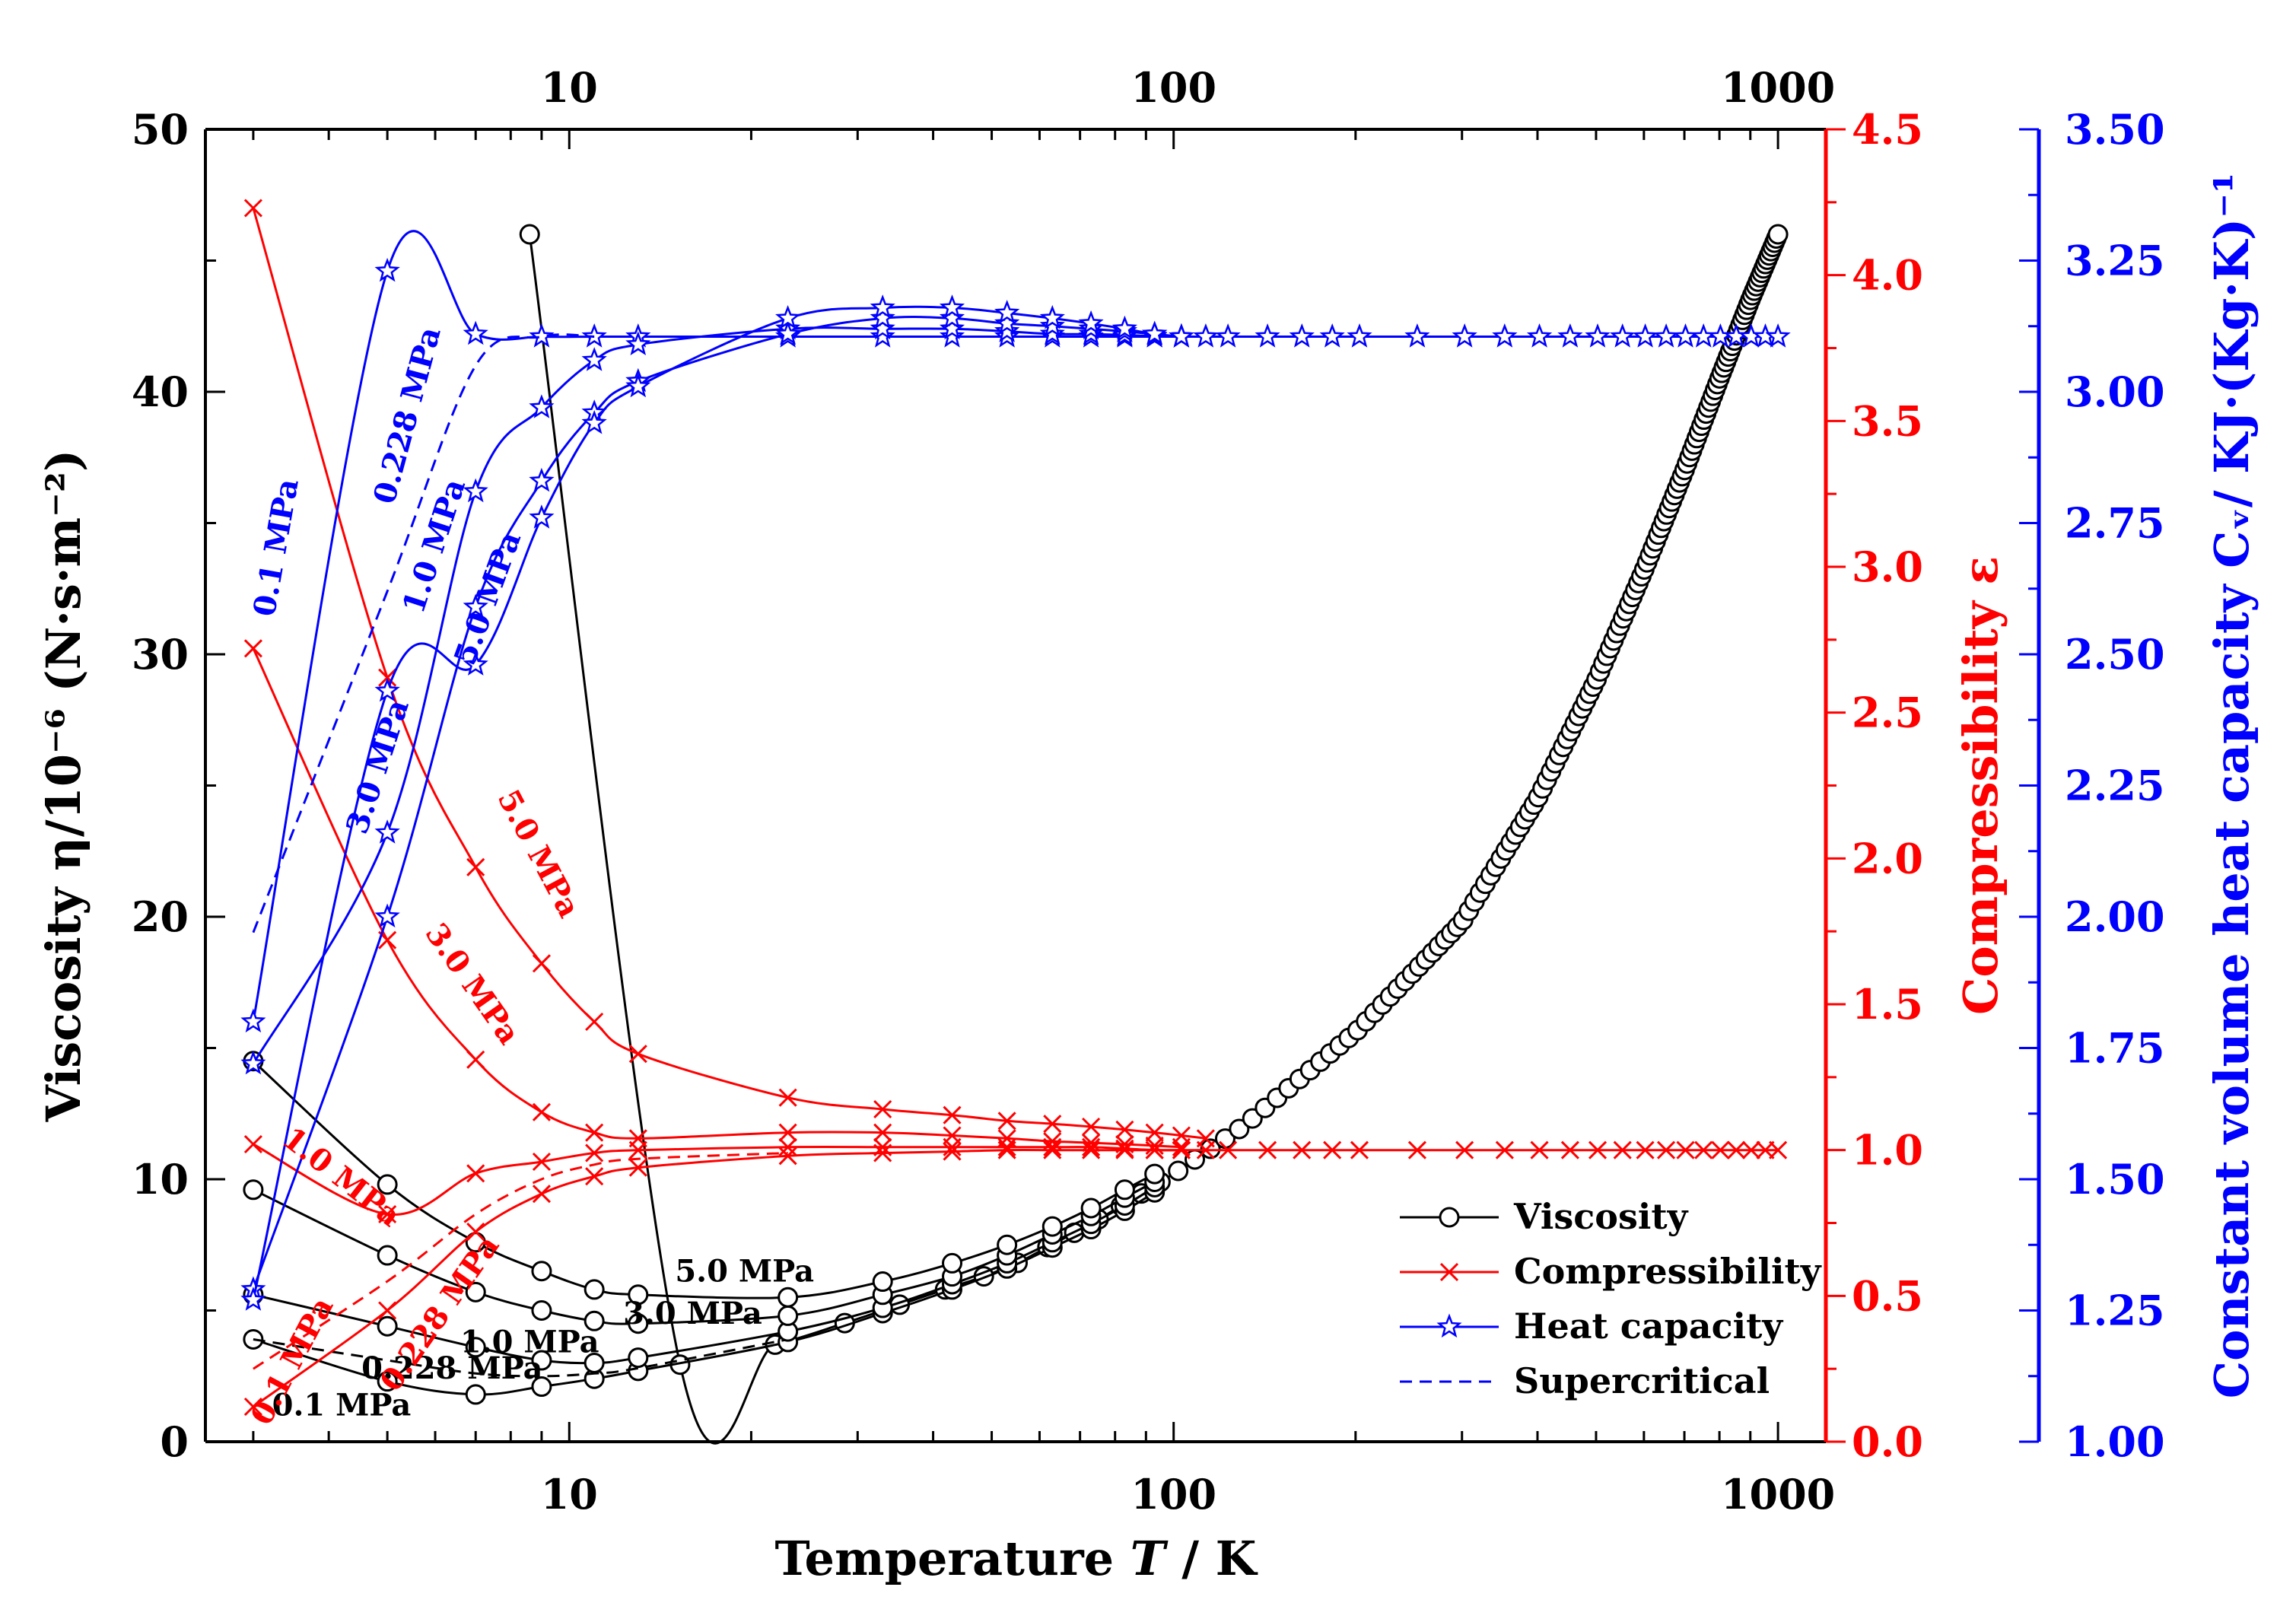  I want to click on y-right2-tick-label: 1.75, so click(2115, 1048).